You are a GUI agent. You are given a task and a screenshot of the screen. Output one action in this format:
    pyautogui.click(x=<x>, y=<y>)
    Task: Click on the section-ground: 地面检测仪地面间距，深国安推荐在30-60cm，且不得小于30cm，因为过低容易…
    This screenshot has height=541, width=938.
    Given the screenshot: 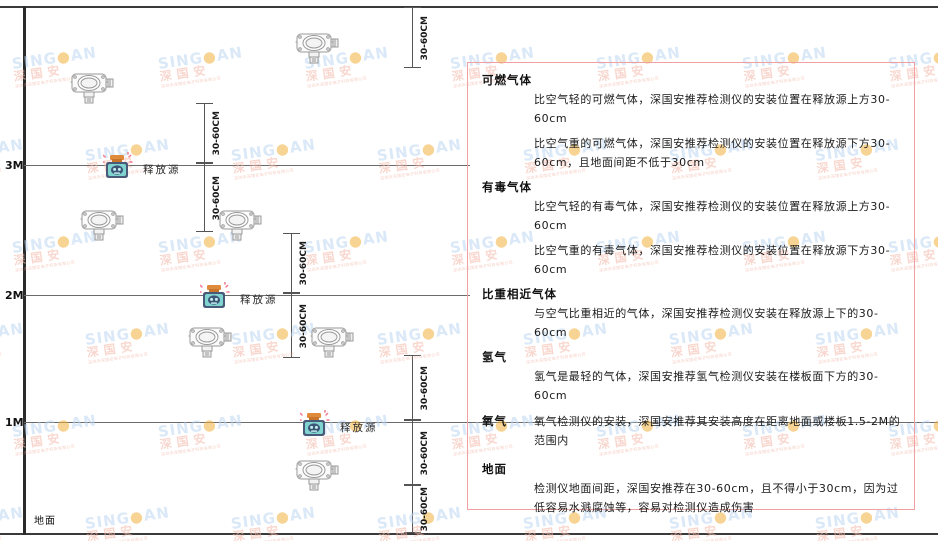 What is the action you would take?
    pyautogui.click(x=692, y=488)
    